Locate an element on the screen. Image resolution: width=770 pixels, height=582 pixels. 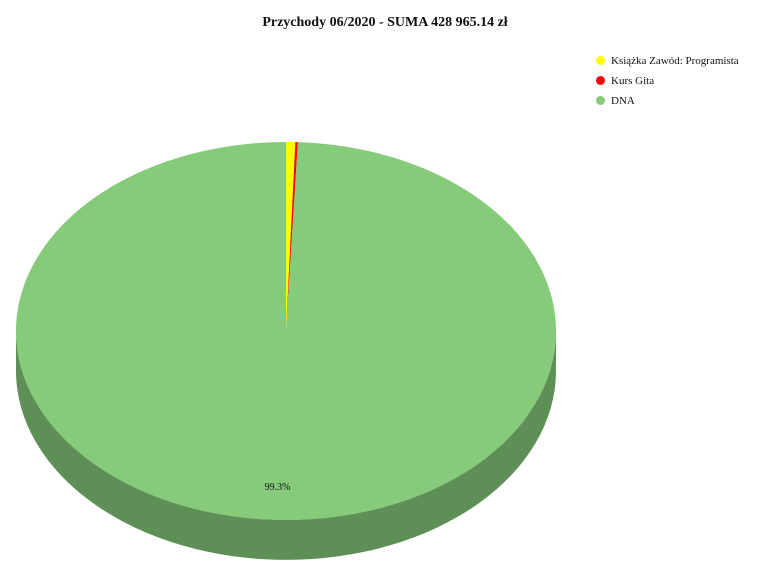
chart-legend: Książka Zawód: Programista Kurs Gita DNA is located at coordinates (667, 84).